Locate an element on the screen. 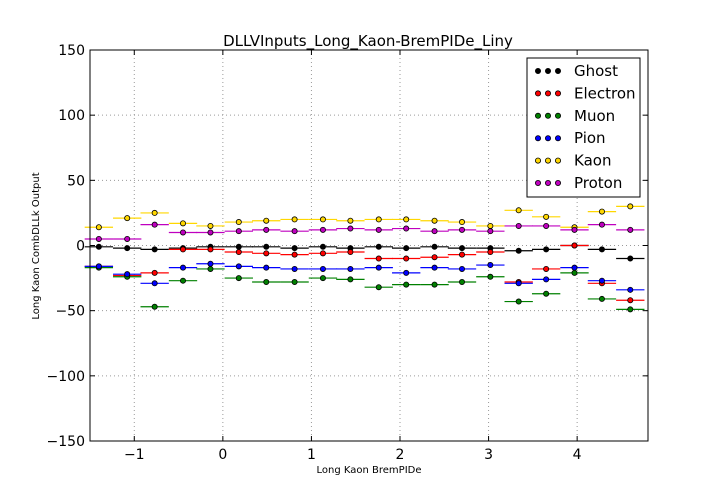  x-axis-title: Long Kaon BremPIDe is located at coordinates (369, 470).